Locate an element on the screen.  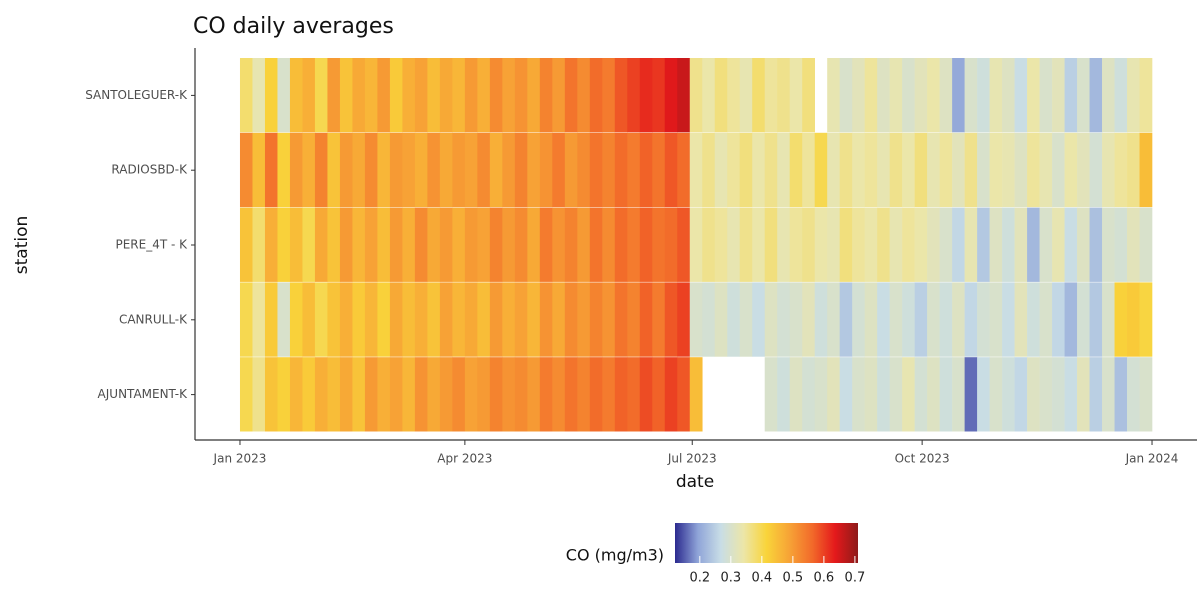
colorbar-tick-label: 0.7 is located at coordinates (855, 578).